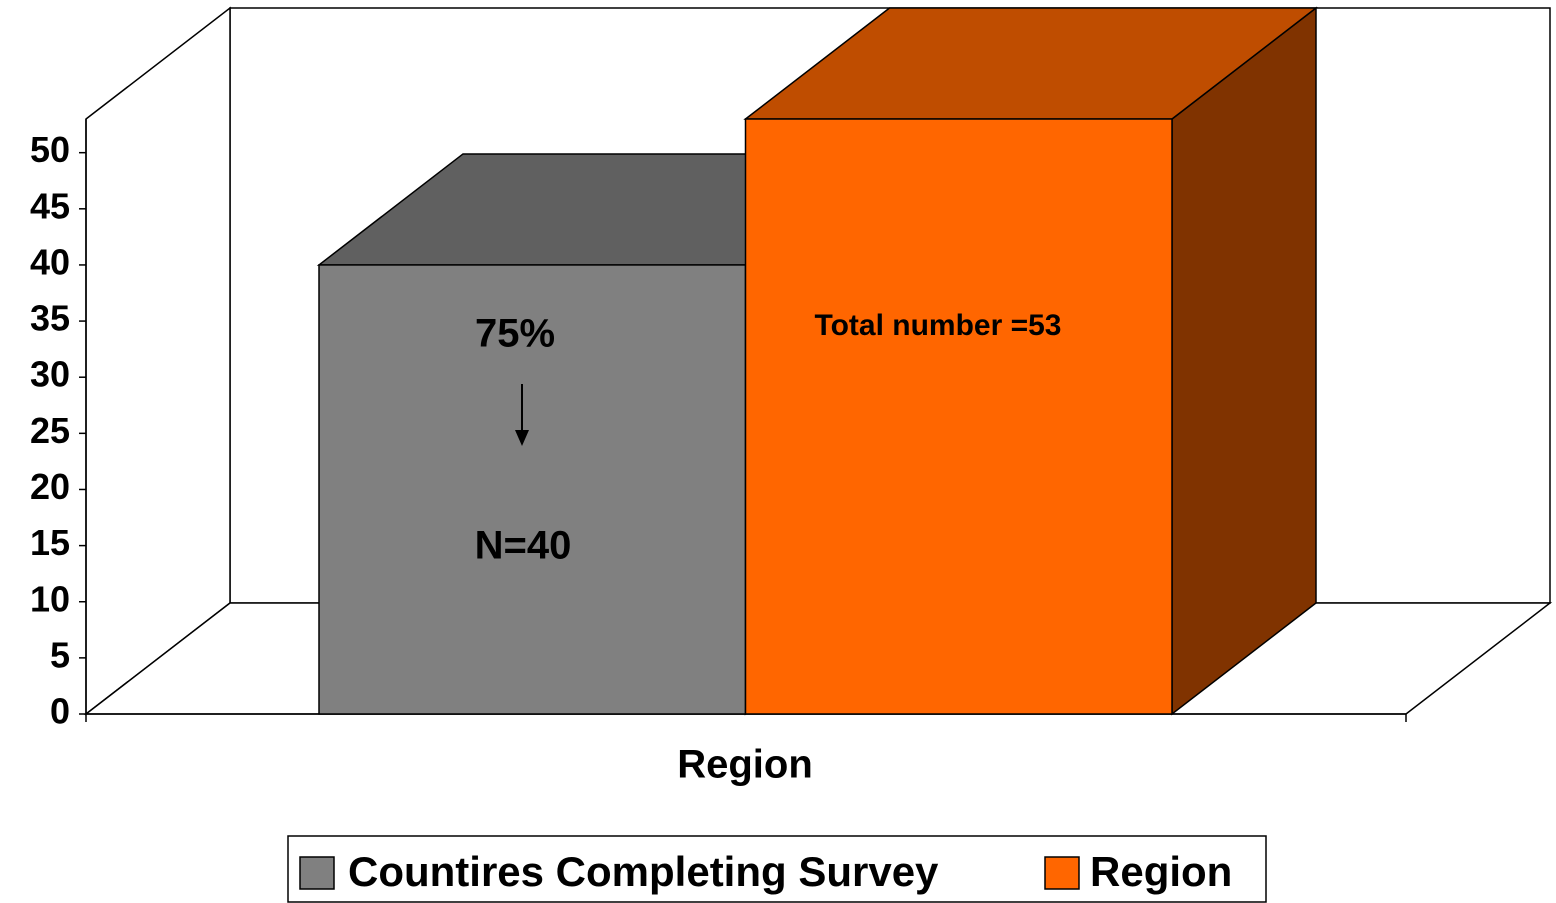  What do you see at coordinates (515, 334) in the screenshot?
I see `annotation: 75%` at bounding box center [515, 334].